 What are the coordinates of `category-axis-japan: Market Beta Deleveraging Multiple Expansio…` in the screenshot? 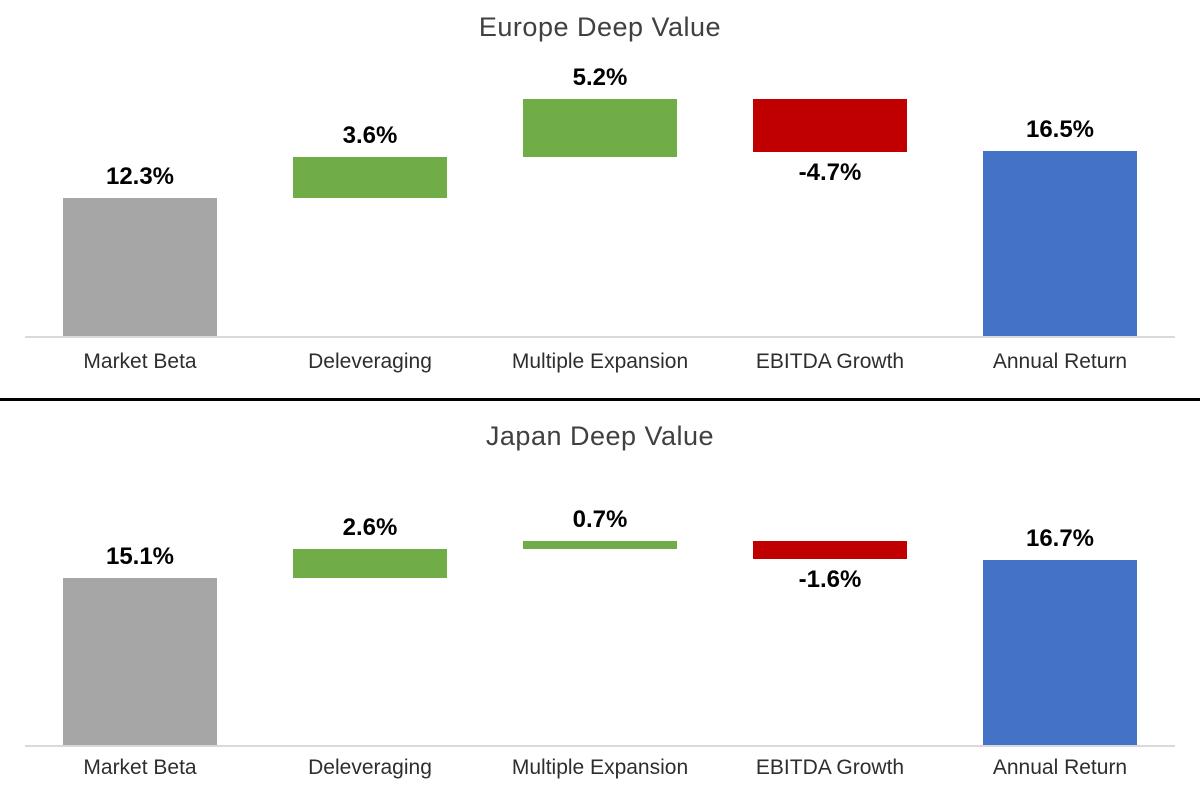 It's located at (600, 773).